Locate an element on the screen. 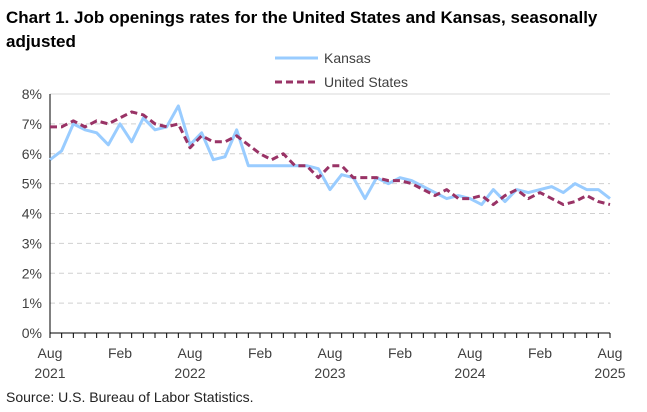 The width and height of the screenshot is (647, 412). y-tick-label: 1% is located at coordinates (32, 303).